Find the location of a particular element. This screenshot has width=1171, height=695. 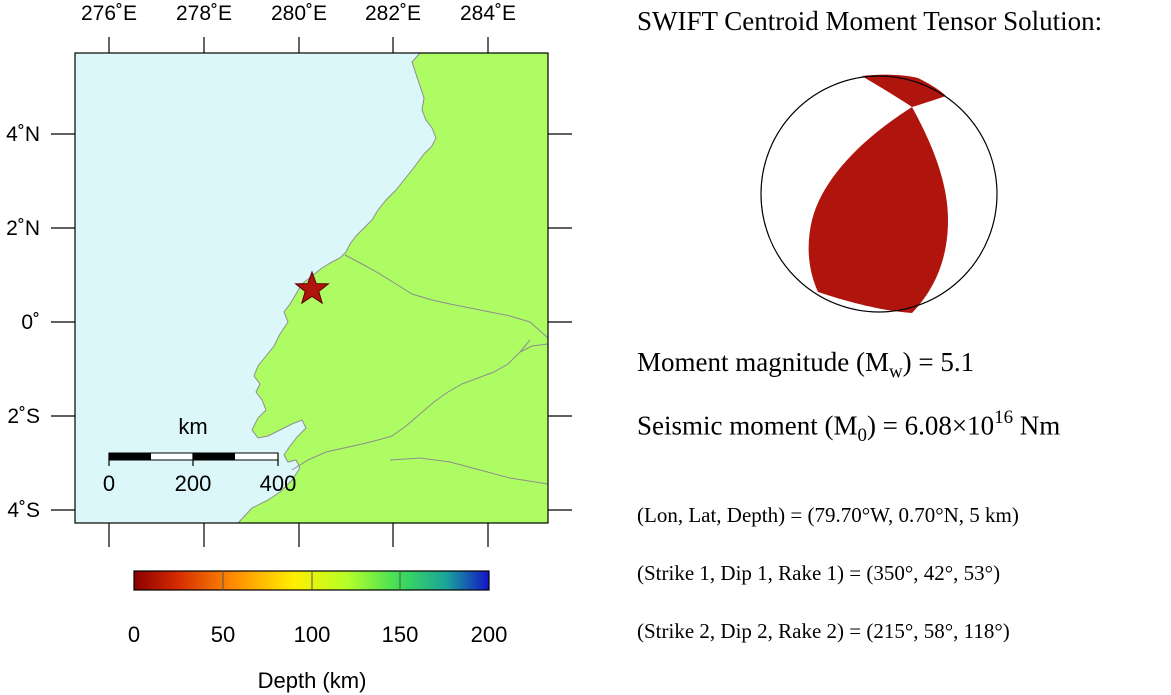

right-ticks is located at coordinates (560, 322).